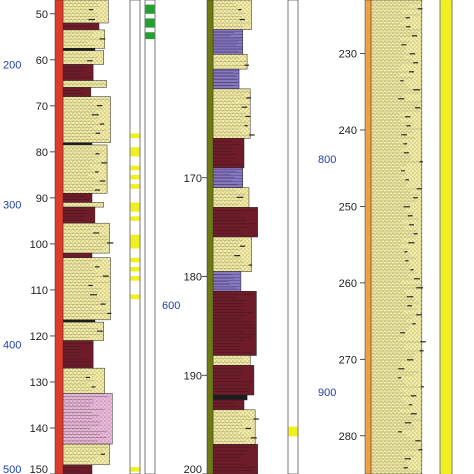 The width and height of the screenshot is (474, 474). I want to click on depth-m-label: 260, so click(348, 284).